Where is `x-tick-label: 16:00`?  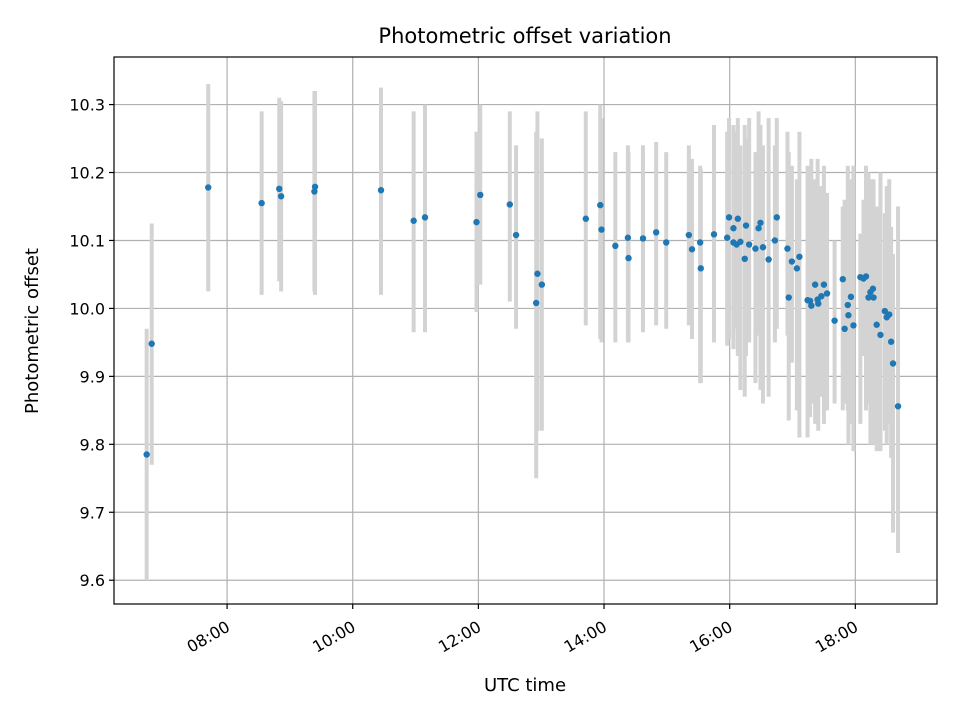 x-tick-label: 16:00 is located at coordinates (710, 637).